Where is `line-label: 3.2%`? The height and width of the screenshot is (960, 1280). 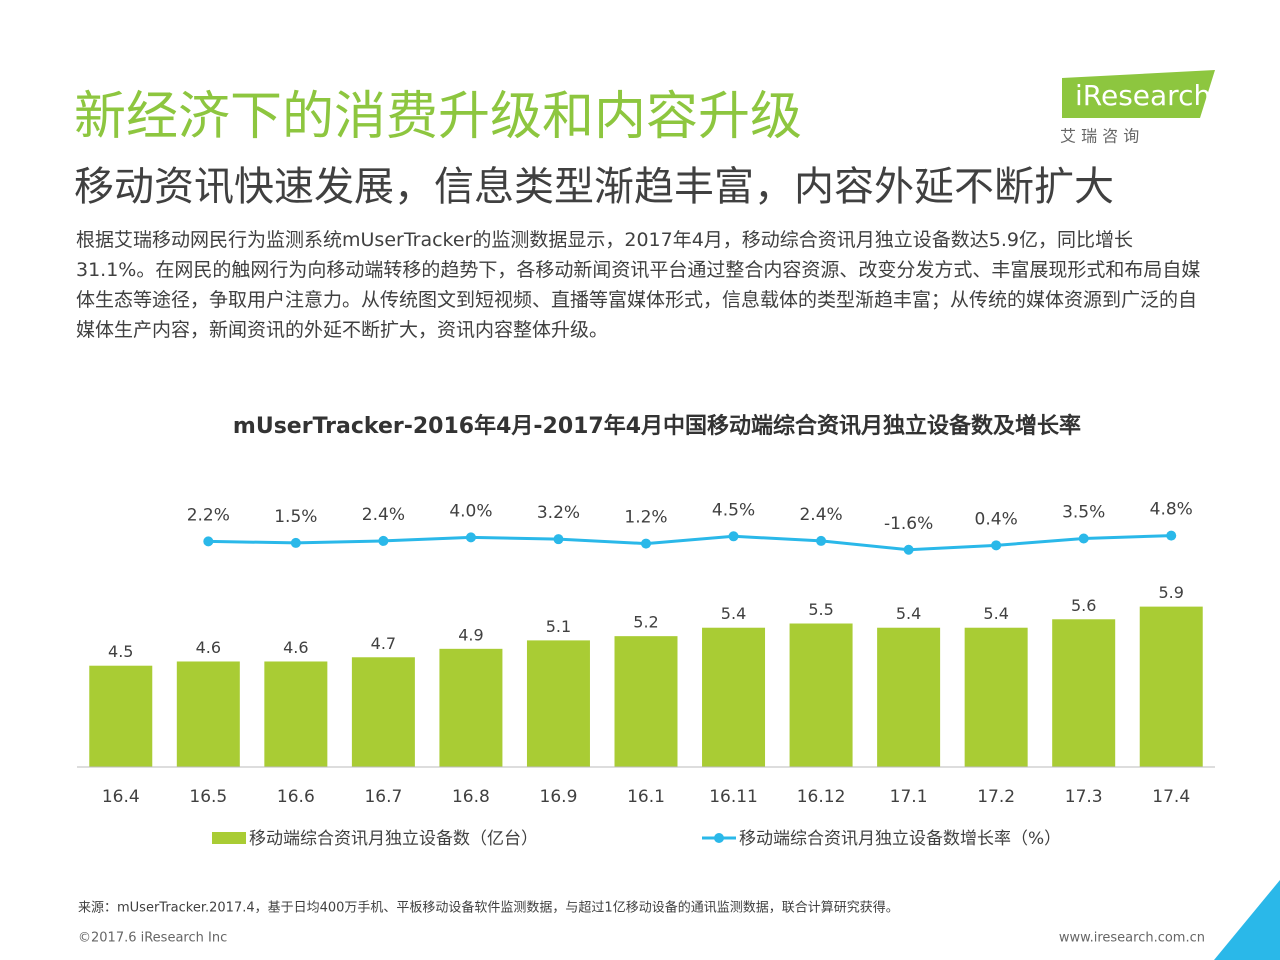 line-label: 3.2% is located at coordinates (558, 513).